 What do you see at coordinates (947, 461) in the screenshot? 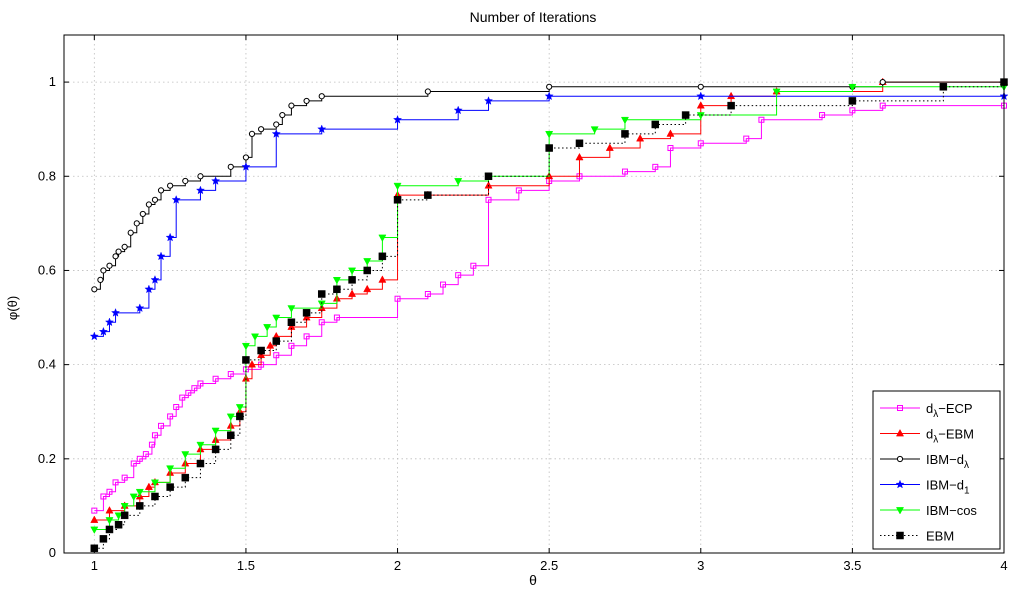
I see `legend-label: IBM−dλ` at bounding box center [947, 461].